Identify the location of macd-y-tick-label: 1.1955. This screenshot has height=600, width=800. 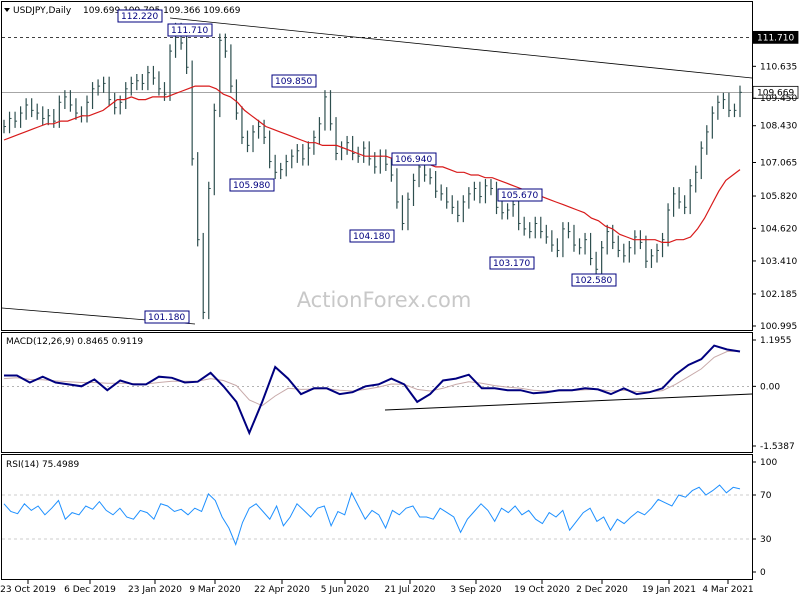
(776, 341).